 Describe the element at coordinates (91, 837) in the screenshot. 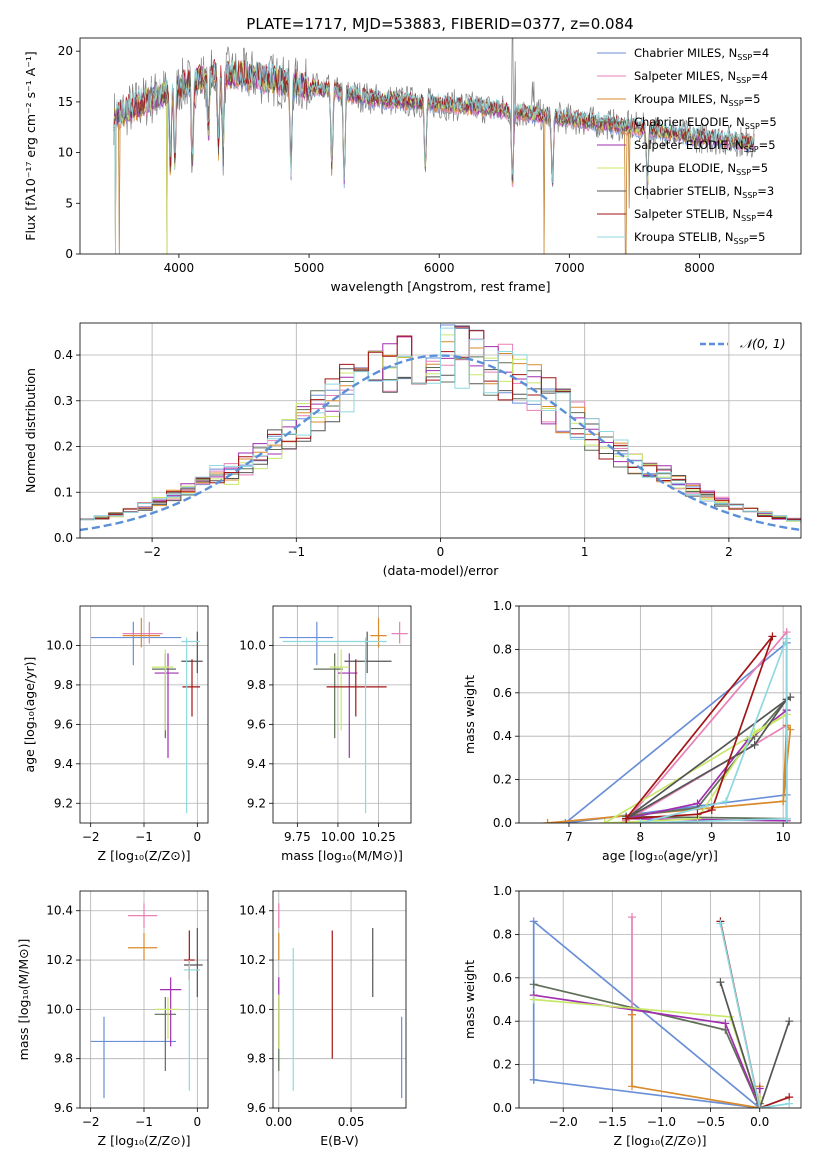

I see `x-tick-label: −2` at that location.